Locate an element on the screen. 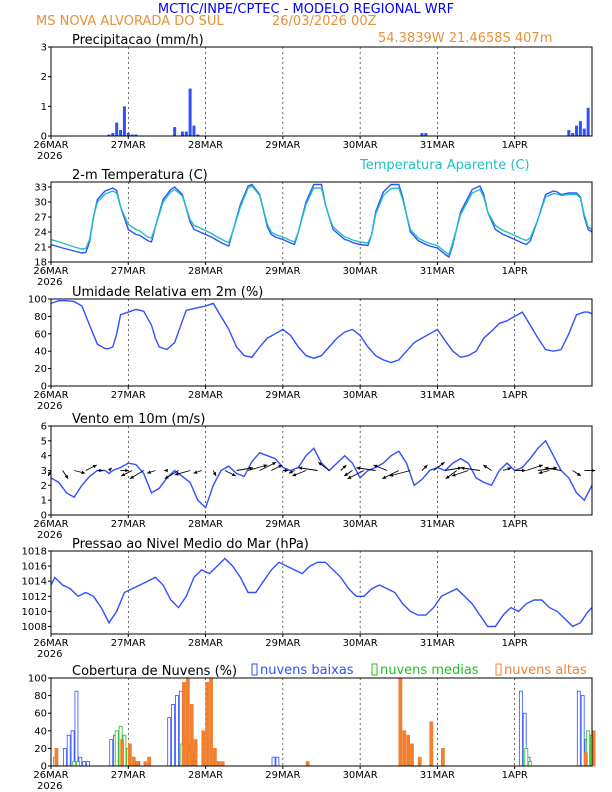  wind-ytick-label: 4 is located at coordinates (44, 456).